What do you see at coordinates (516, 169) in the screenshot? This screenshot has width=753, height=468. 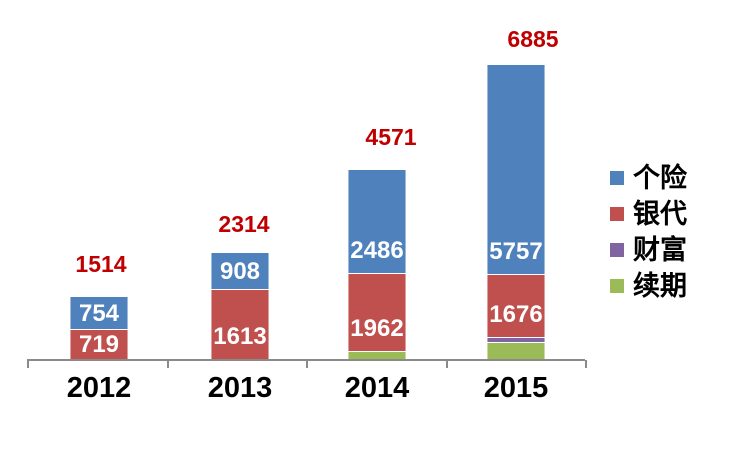 I see `bar-segment: 5757` at bounding box center [516, 169].